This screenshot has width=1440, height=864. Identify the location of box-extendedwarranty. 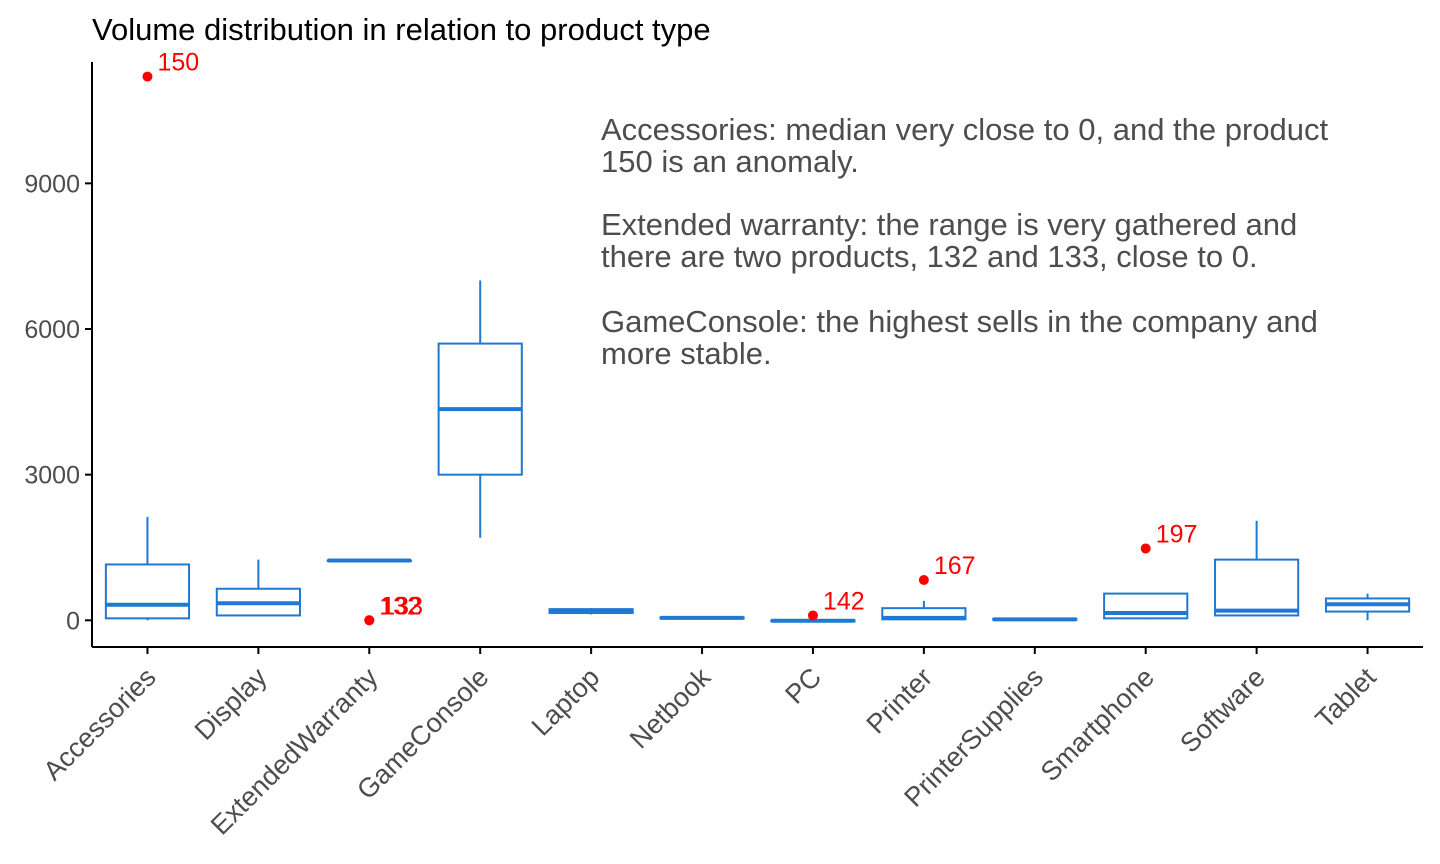
(369, 560).